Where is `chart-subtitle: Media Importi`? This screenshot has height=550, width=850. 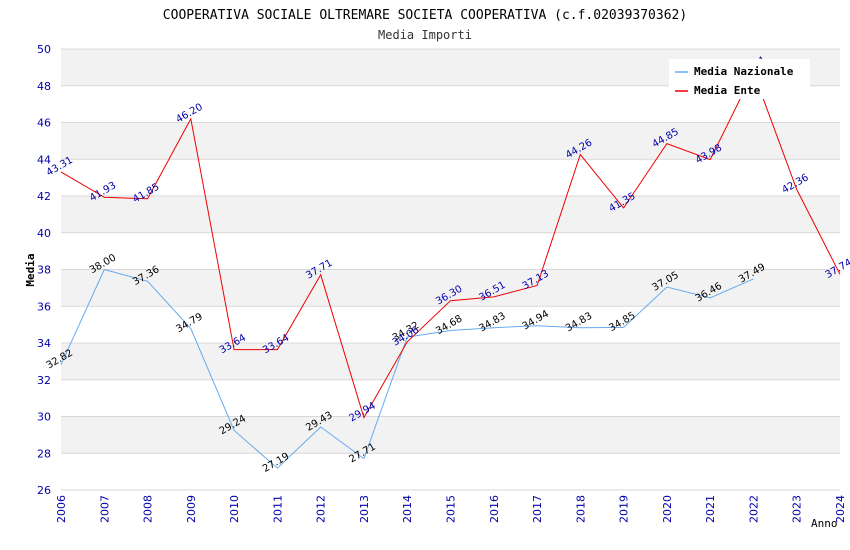
chart-subtitle: Media Importi is located at coordinates (425, 35).